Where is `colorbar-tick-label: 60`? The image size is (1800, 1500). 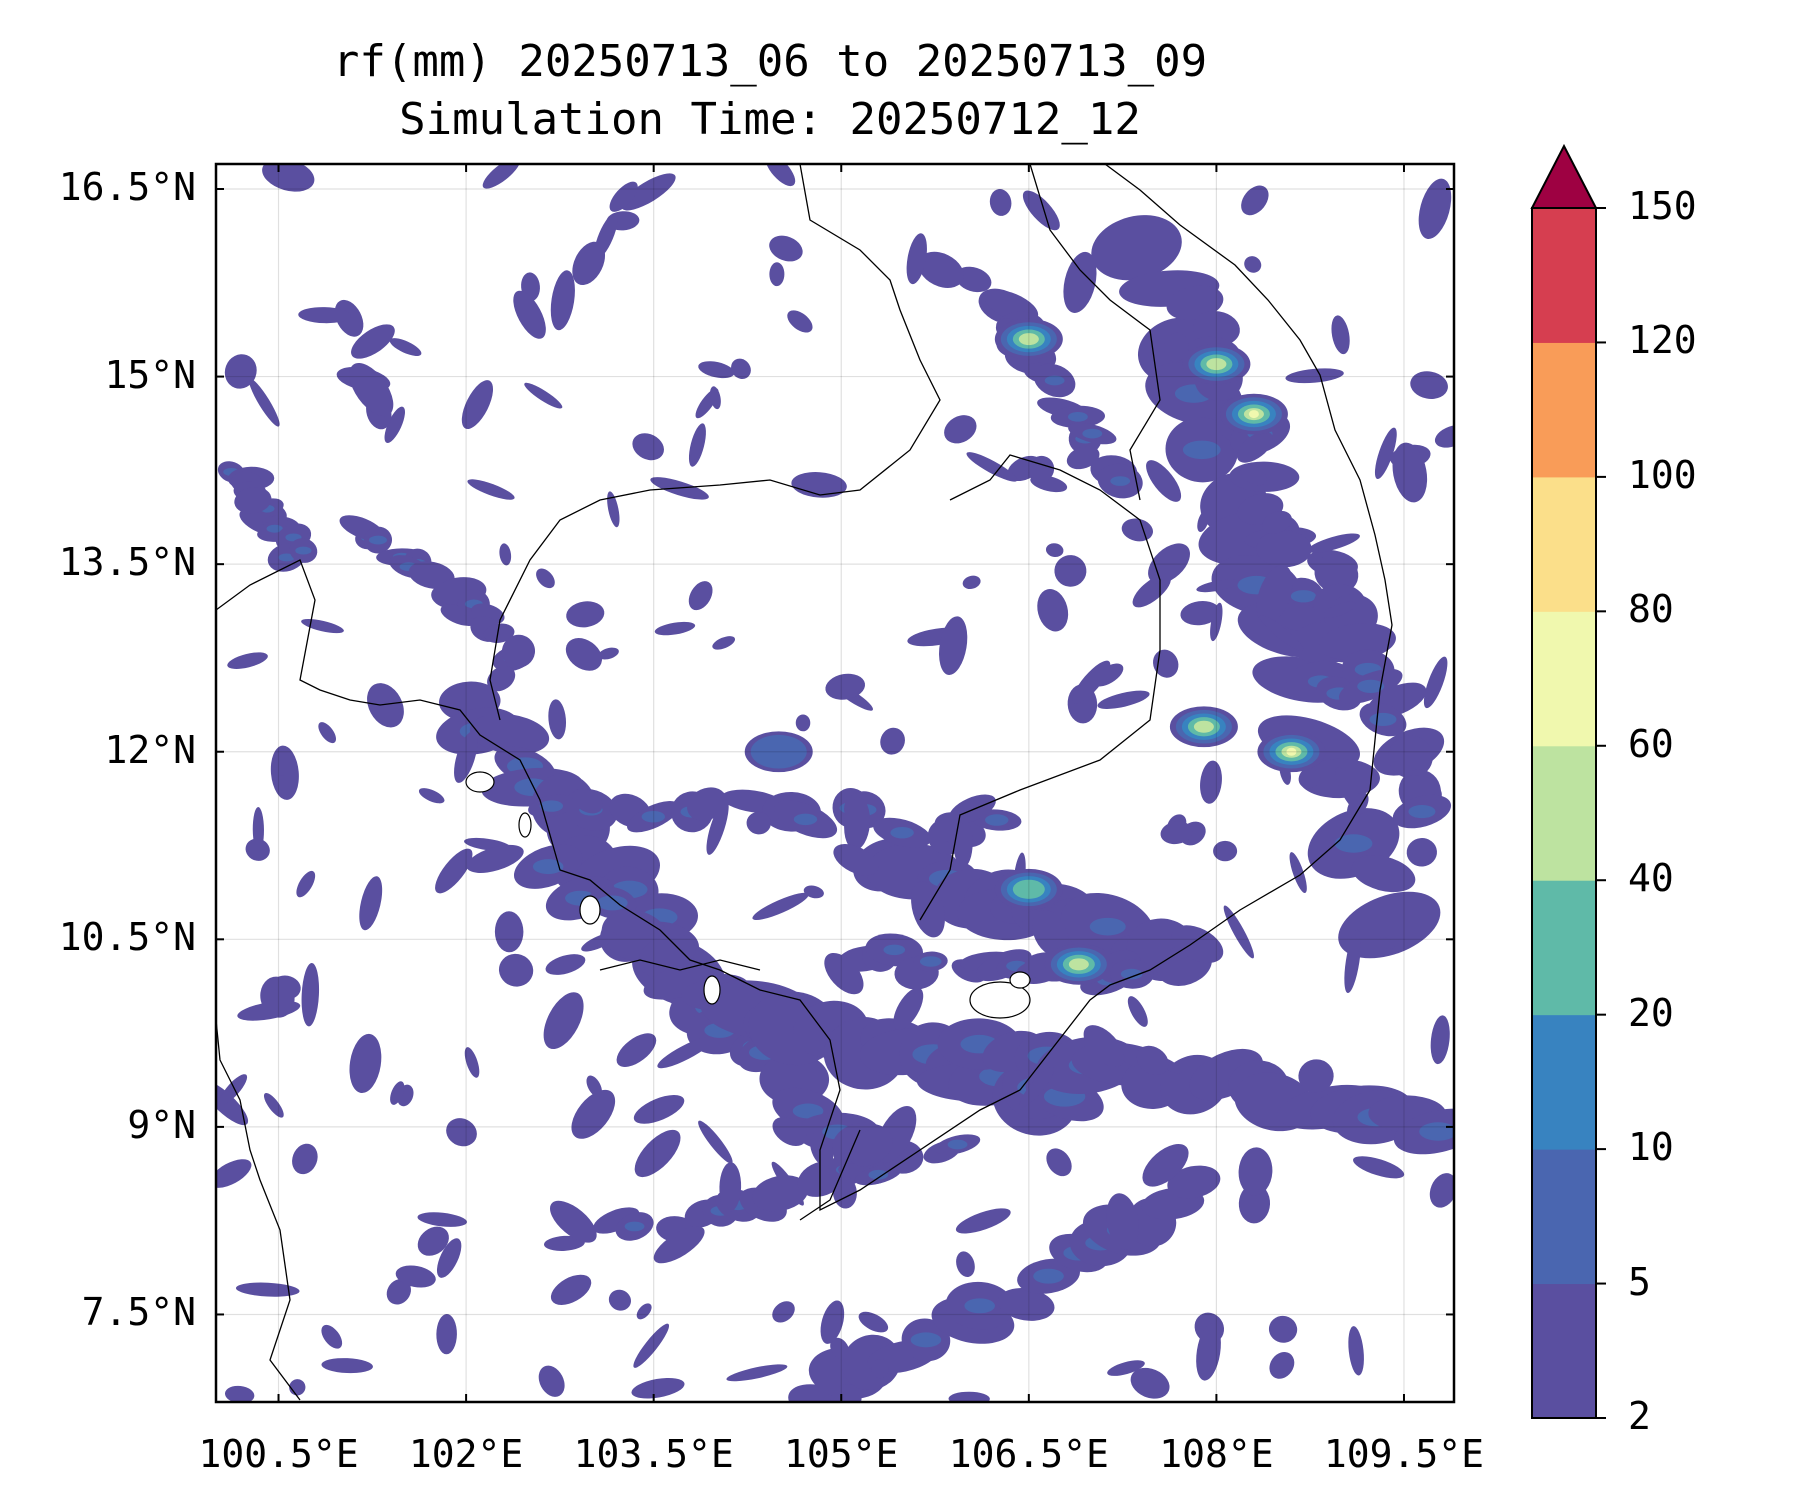
colorbar-tick-label: 60 is located at coordinates (1651, 743).